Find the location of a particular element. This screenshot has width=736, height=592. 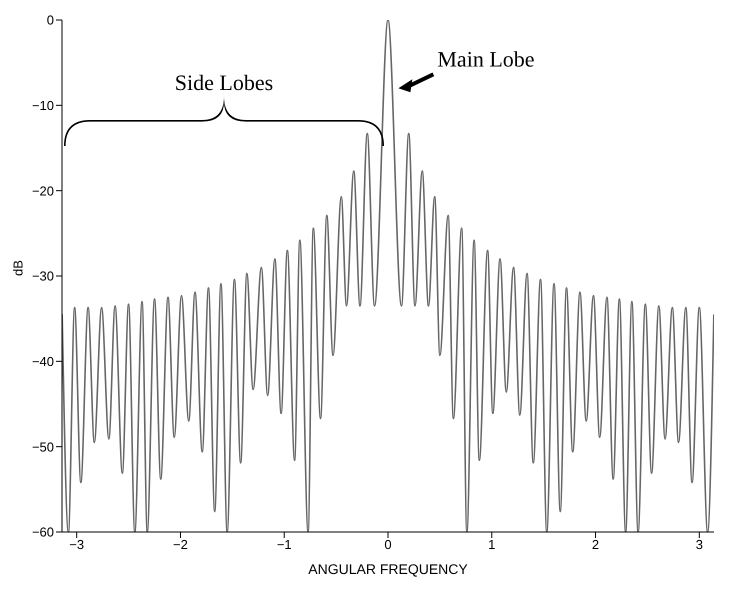

x-tick-label: −1 is located at coordinates (284, 544).